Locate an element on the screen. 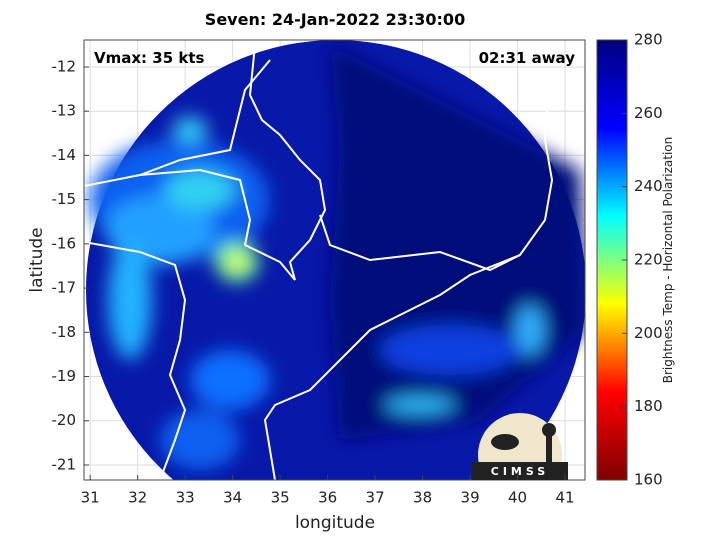 The height and width of the screenshot is (544, 720). y-tick-label: -13 is located at coordinates (64, 111).